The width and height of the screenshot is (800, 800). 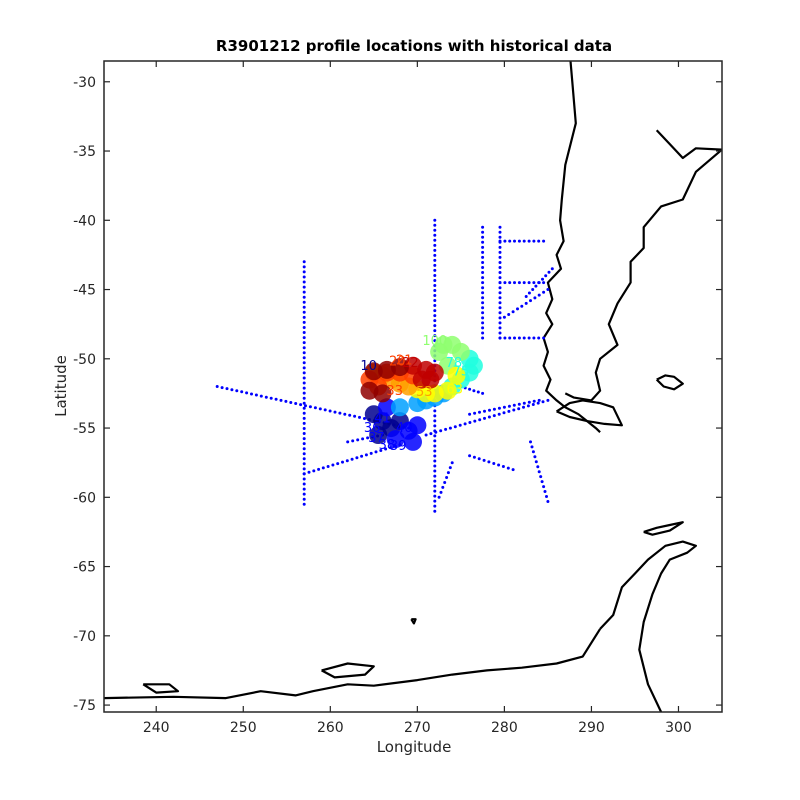 I want to click on coastline-canning-island, so click(x=161, y=688).